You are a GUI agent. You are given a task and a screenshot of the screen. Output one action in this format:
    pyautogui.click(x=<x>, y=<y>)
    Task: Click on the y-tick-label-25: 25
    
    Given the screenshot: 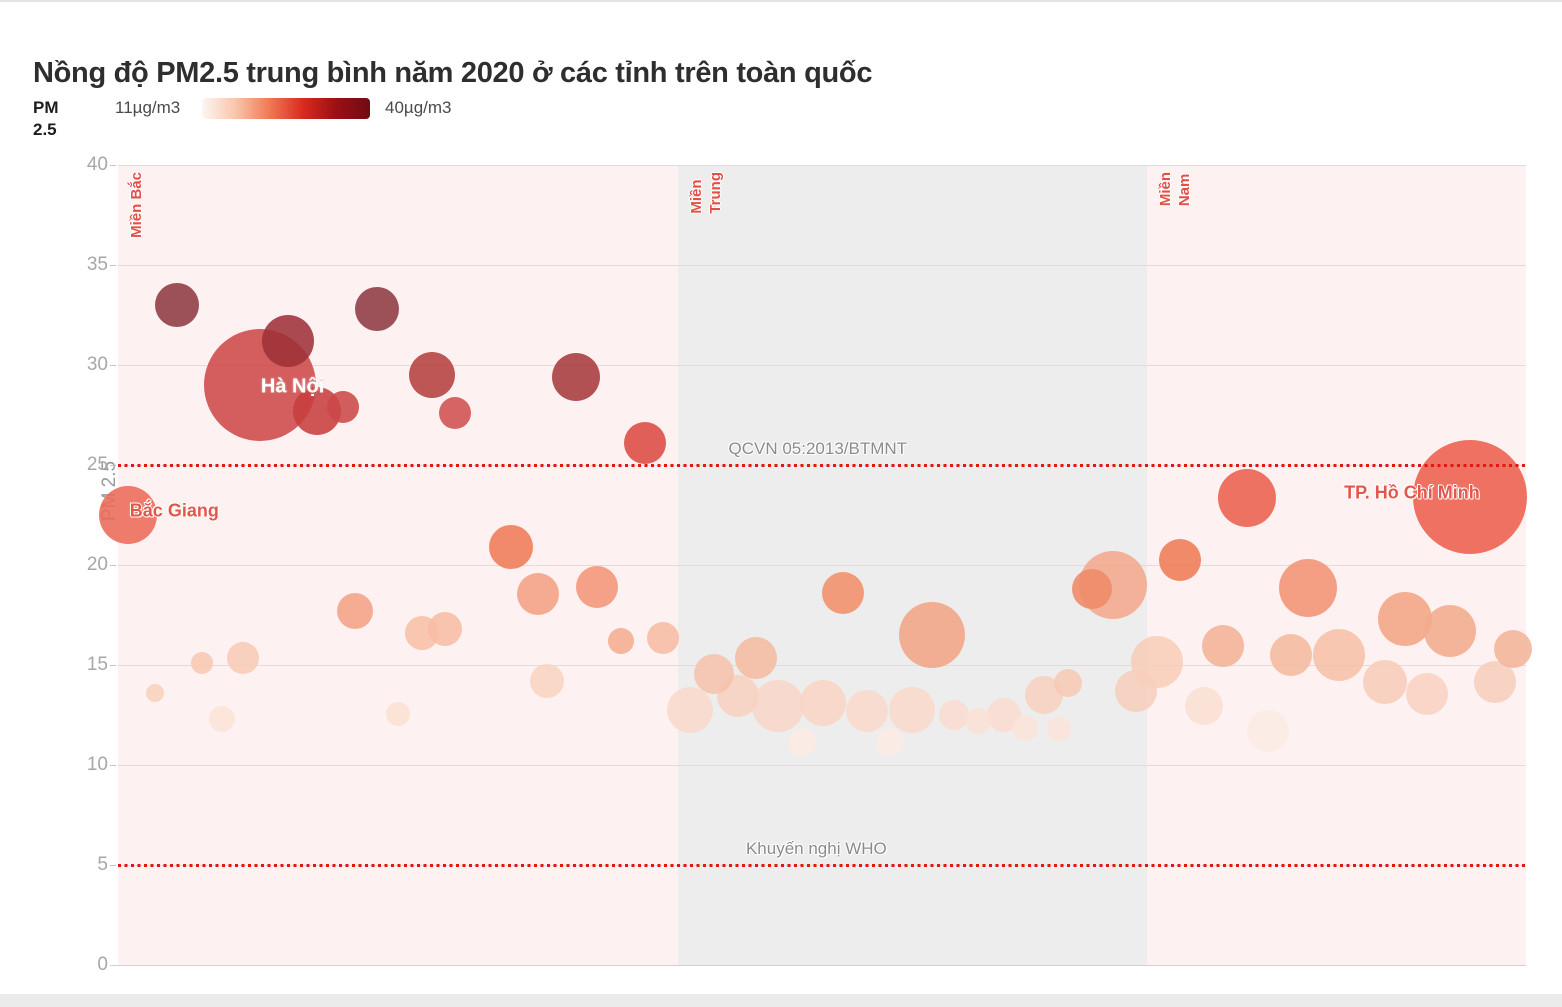 What is the action you would take?
    pyautogui.click(x=97, y=464)
    